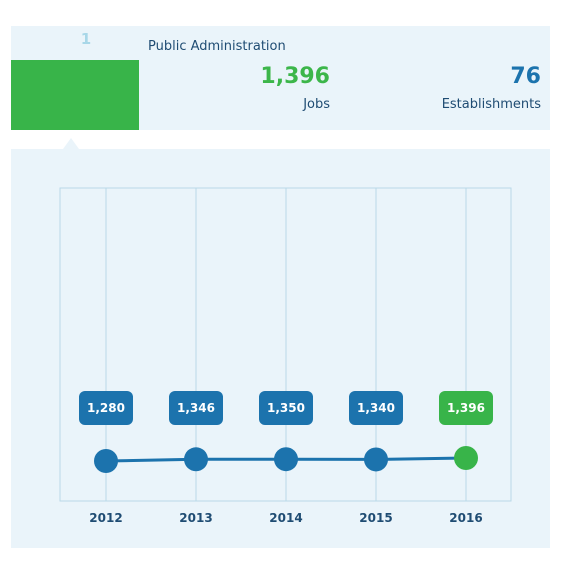  I want to click on jobs-value: 1,396, so click(295, 76).